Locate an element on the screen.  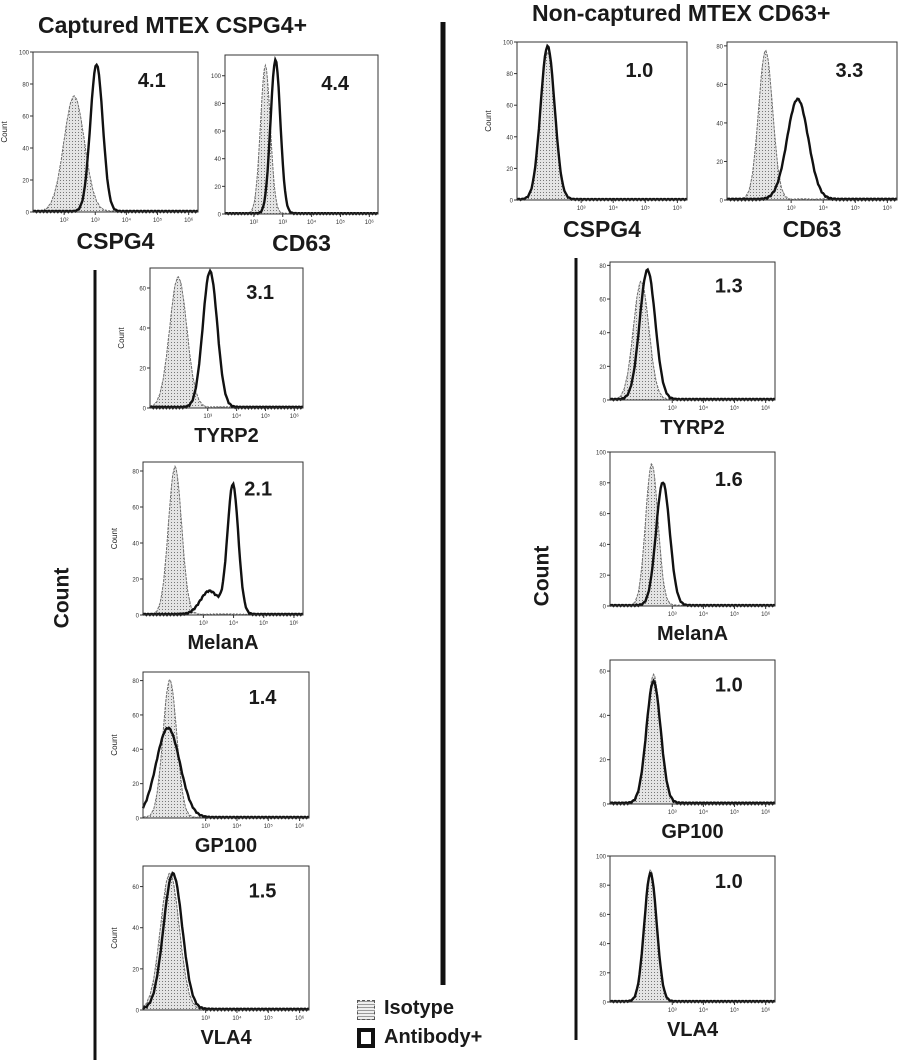
histogram-panel-cspg4: 0 20 40 60 80 100 10³ 10⁴ 10⁵ 10⁶ Count 1.0 CSPG4 is located at coordinates (586, 141).